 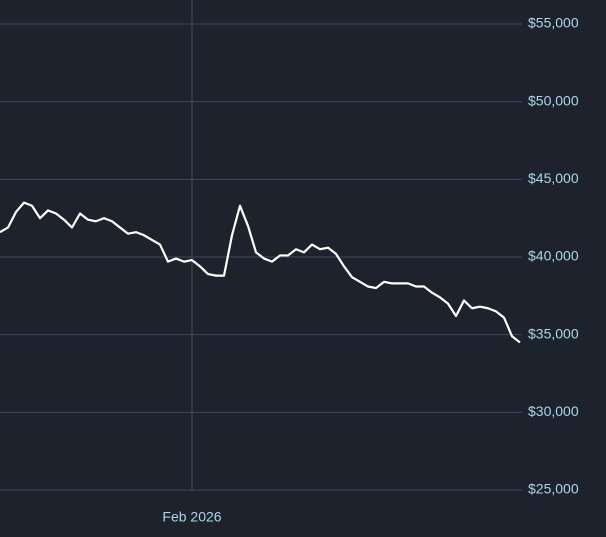 What do you see at coordinates (191, 517) in the screenshot?
I see `x-tick-label: Feb 2026` at bounding box center [191, 517].